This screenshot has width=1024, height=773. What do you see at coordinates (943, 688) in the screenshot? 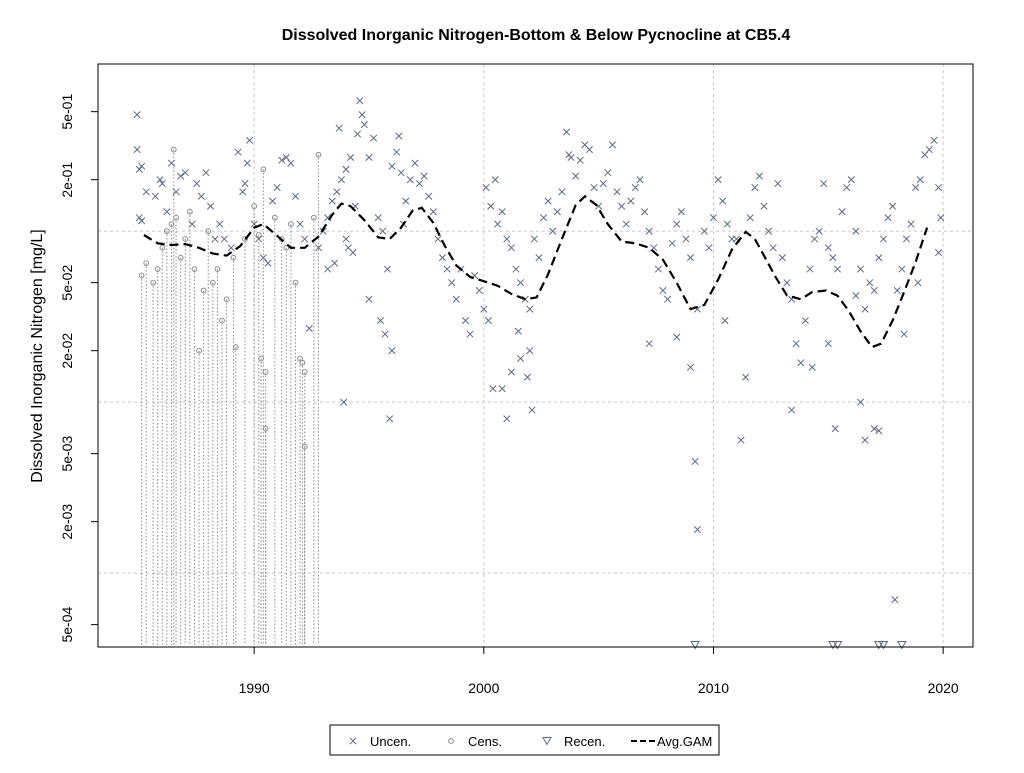
I see `x-tick-label: 2020` at bounding box center [943, 688].